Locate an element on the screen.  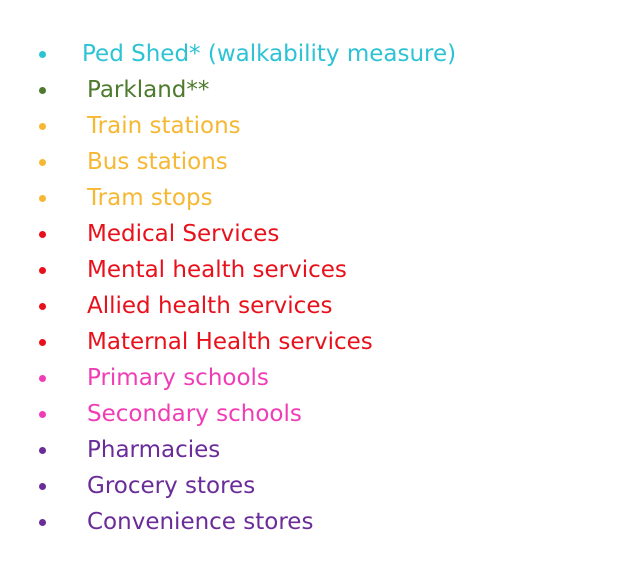
item-text: Allied health services is located at coordinates (210, 306).